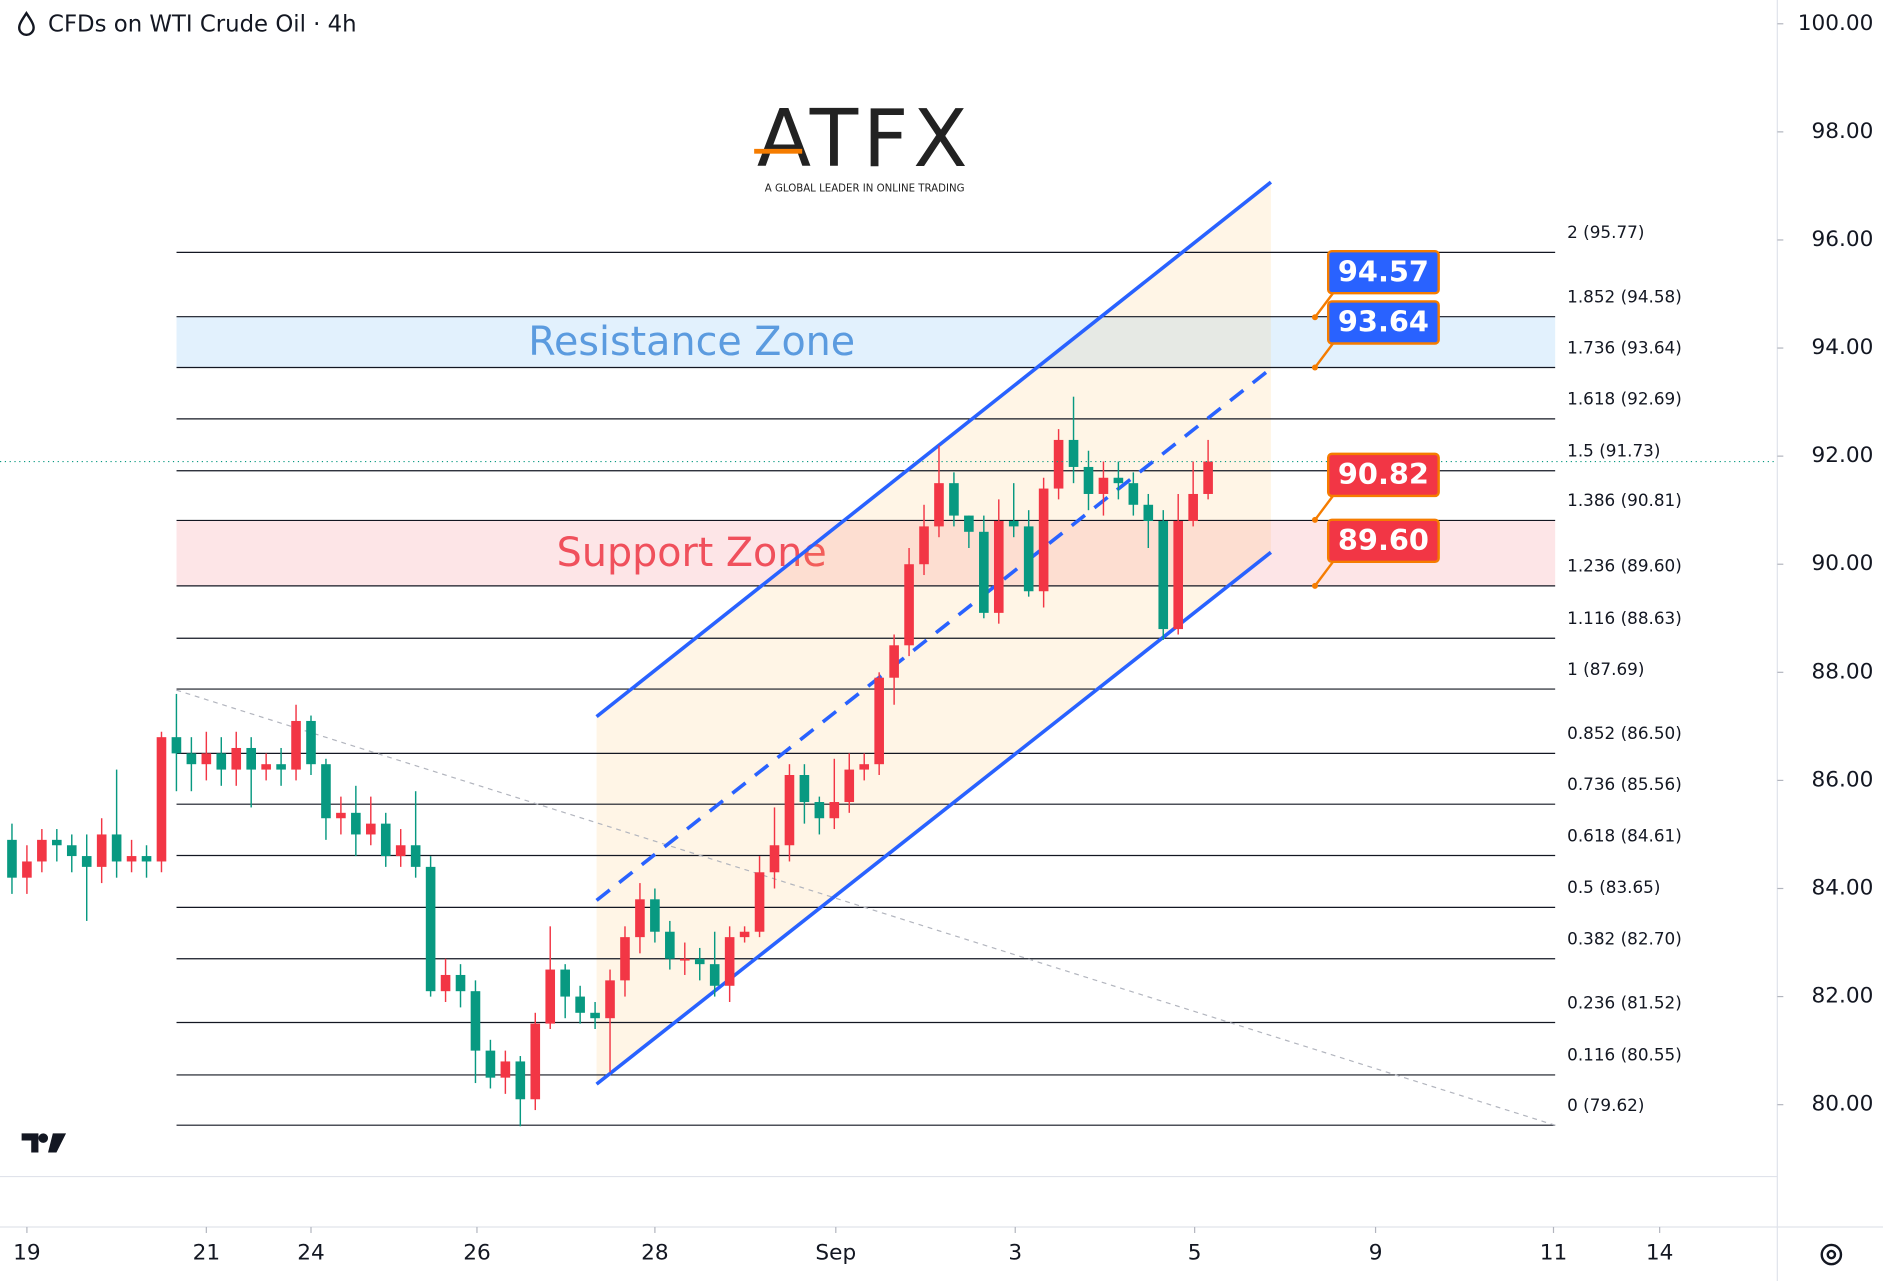  Describe the element at coordinates (1843, 1104) in the screenshot. I see `y-tick-label: 80.00` at that location.